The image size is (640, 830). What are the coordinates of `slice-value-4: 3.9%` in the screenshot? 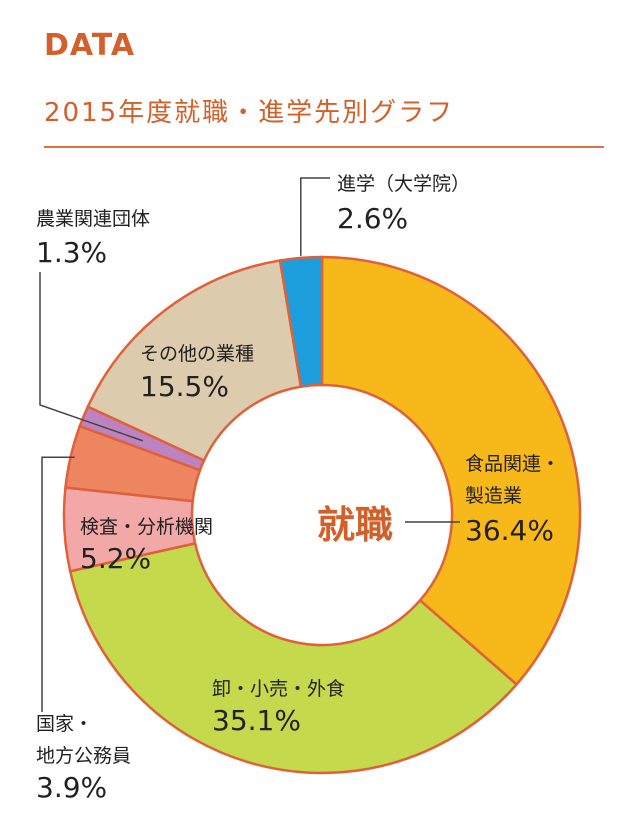 It's located at (71, 787).